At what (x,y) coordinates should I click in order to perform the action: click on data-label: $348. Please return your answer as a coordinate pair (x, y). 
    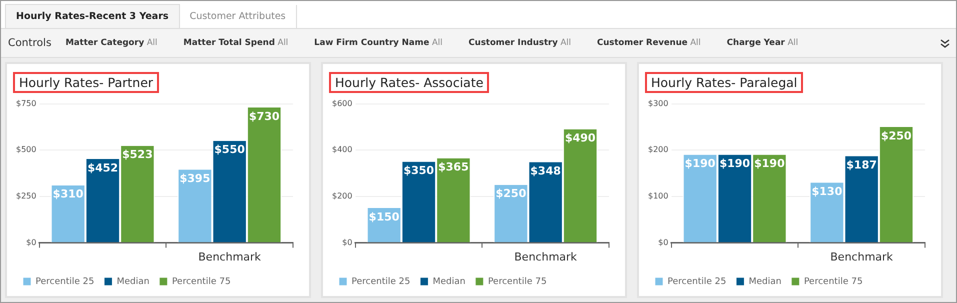
    Looking at the image, I should click on (545, 171).